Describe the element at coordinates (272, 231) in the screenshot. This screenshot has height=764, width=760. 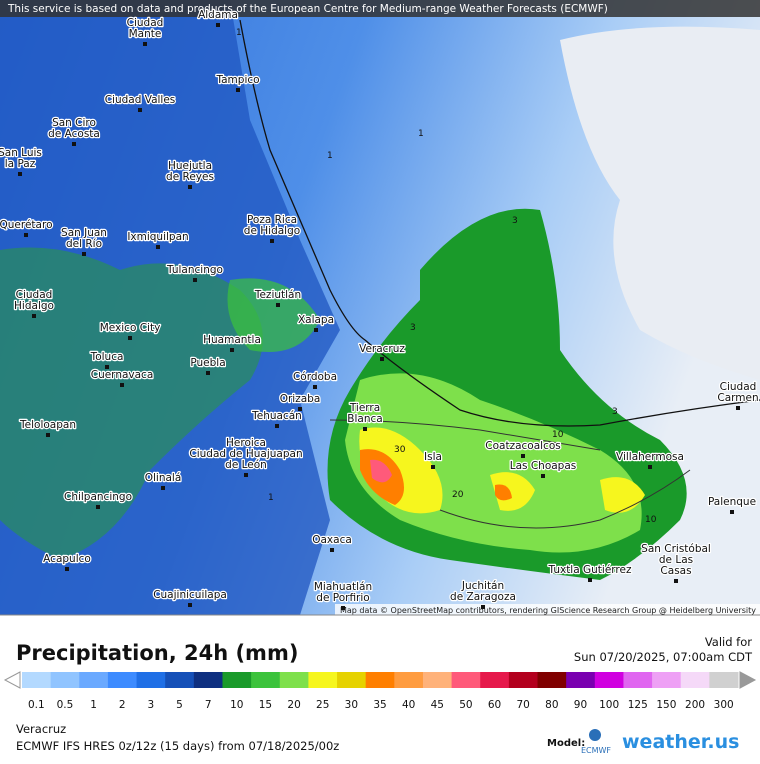
I see `city-label-line: de Hidalgo` at that location.